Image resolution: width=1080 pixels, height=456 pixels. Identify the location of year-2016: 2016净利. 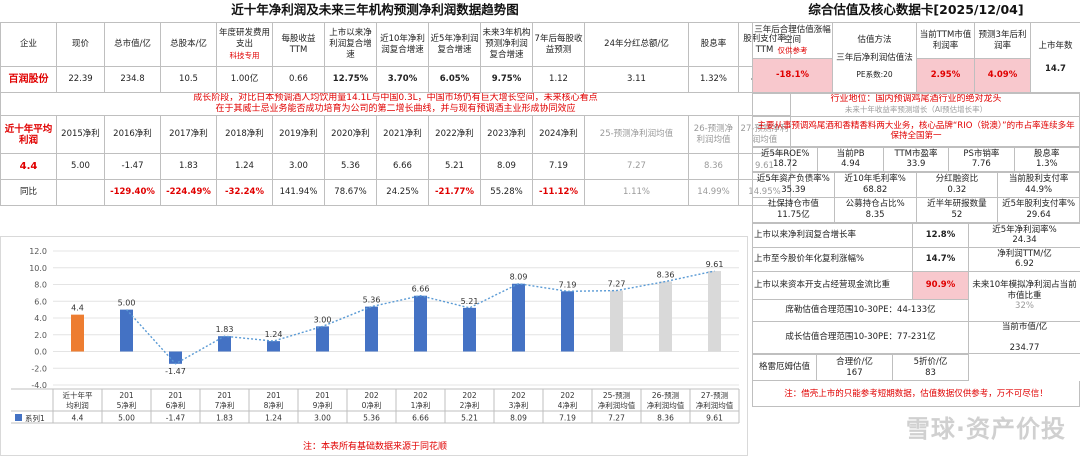
(132, 134).